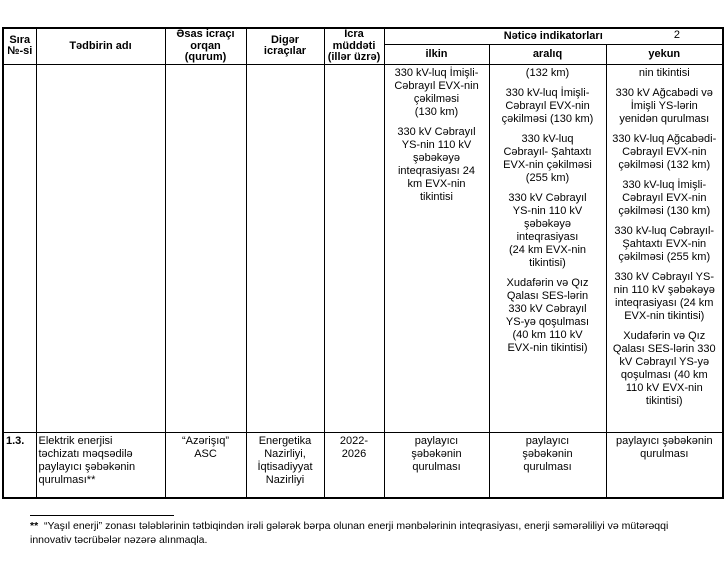  What do you see at coordinates (205, 248) in the screenshot?
I see `cell-main-executor` at bounding box center [205, 248].